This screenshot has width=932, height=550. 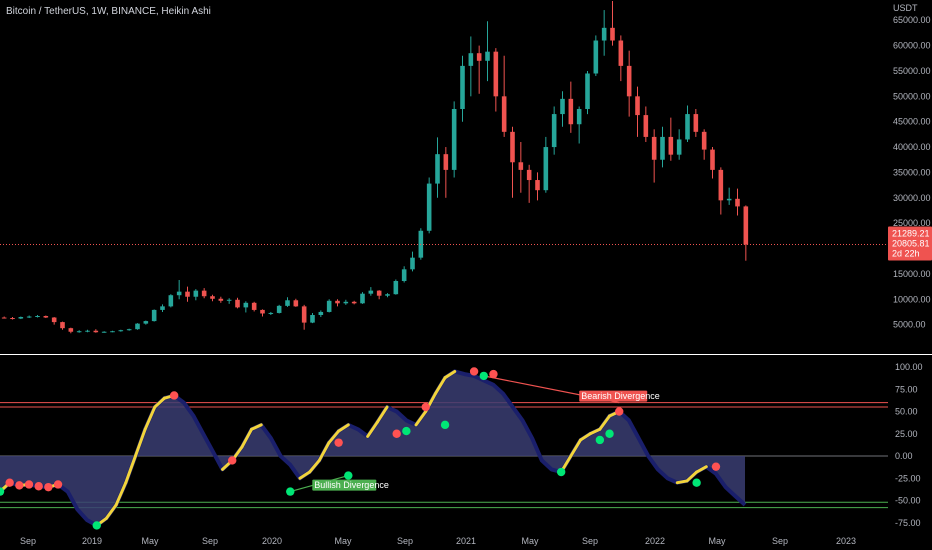 What do you see at coordinates (912, 71) in the screenshot?
I see `price-tick-label: 55000.00` at bounding box center [912, 71].